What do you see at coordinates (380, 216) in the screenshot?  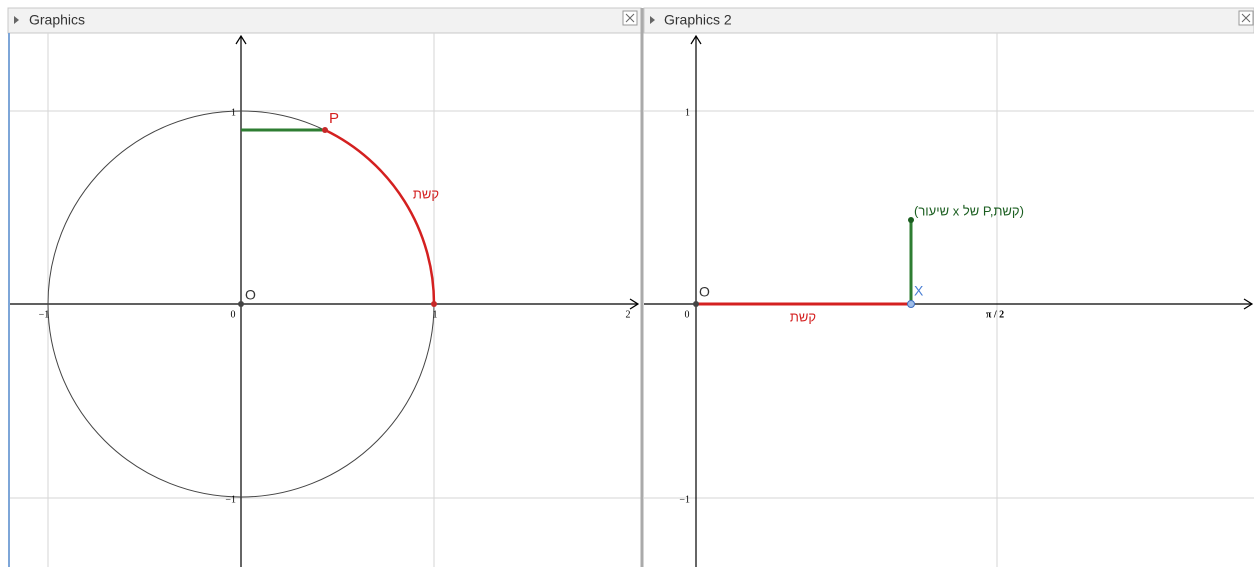 I see `arc` at bounding box center [380, 216].